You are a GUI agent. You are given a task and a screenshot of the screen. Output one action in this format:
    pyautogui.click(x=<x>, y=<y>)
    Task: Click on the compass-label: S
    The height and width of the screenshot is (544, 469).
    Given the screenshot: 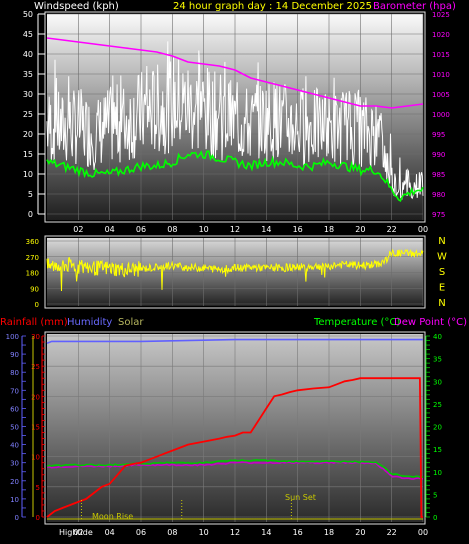 What is the action you would take?
    pyautogui.click(x=442, y=272)
    